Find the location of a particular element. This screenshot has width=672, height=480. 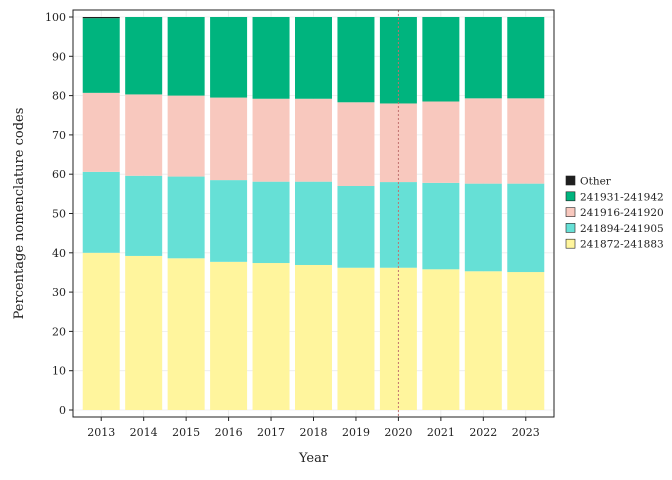

legend-label: 241916-241920 is located at coordinates (622, 213).